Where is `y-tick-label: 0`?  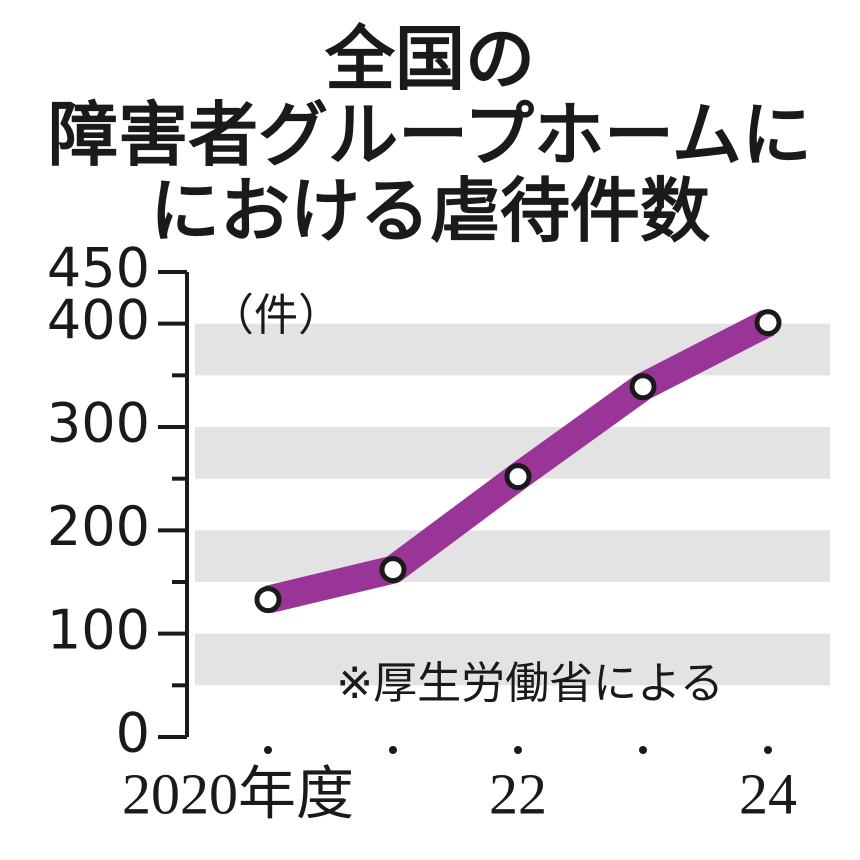 y-tick-label: 0 is located at coordinates (133, 733).